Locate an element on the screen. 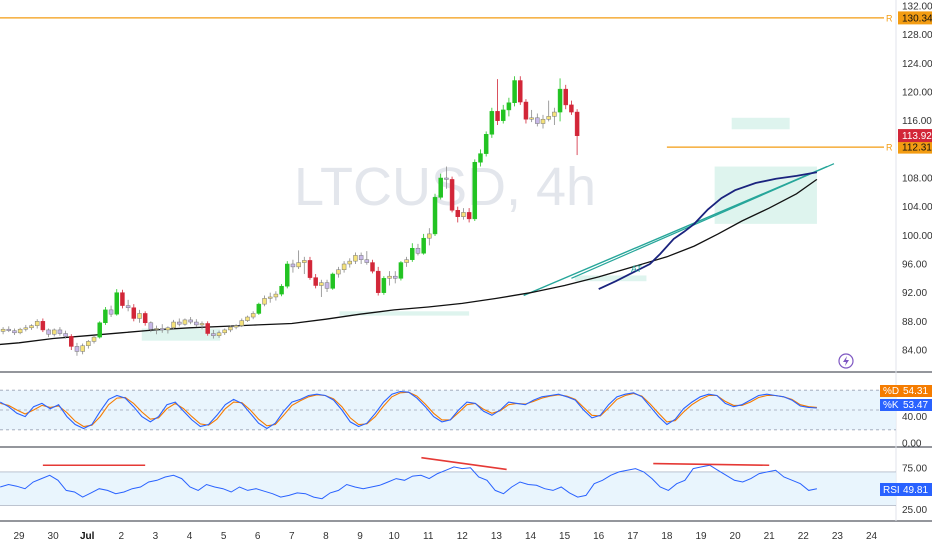 This screenshot has height=550, width=932. time-tick-0: 29 is located at coordinates (19, 536).